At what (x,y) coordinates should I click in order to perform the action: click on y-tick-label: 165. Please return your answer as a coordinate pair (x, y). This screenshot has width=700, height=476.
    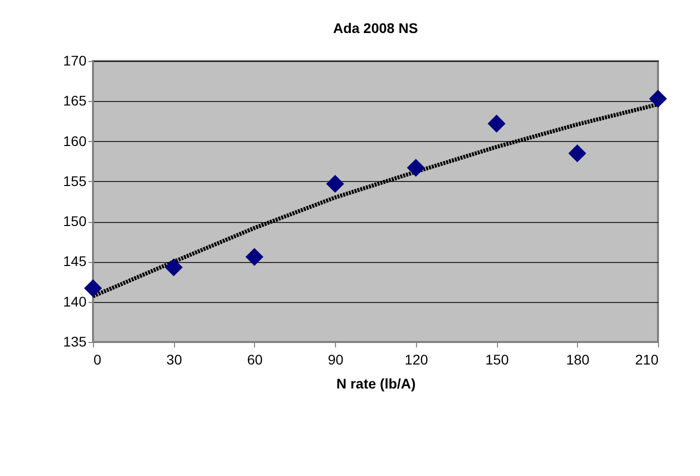
    Looking at the image, I should click on (75, 100).